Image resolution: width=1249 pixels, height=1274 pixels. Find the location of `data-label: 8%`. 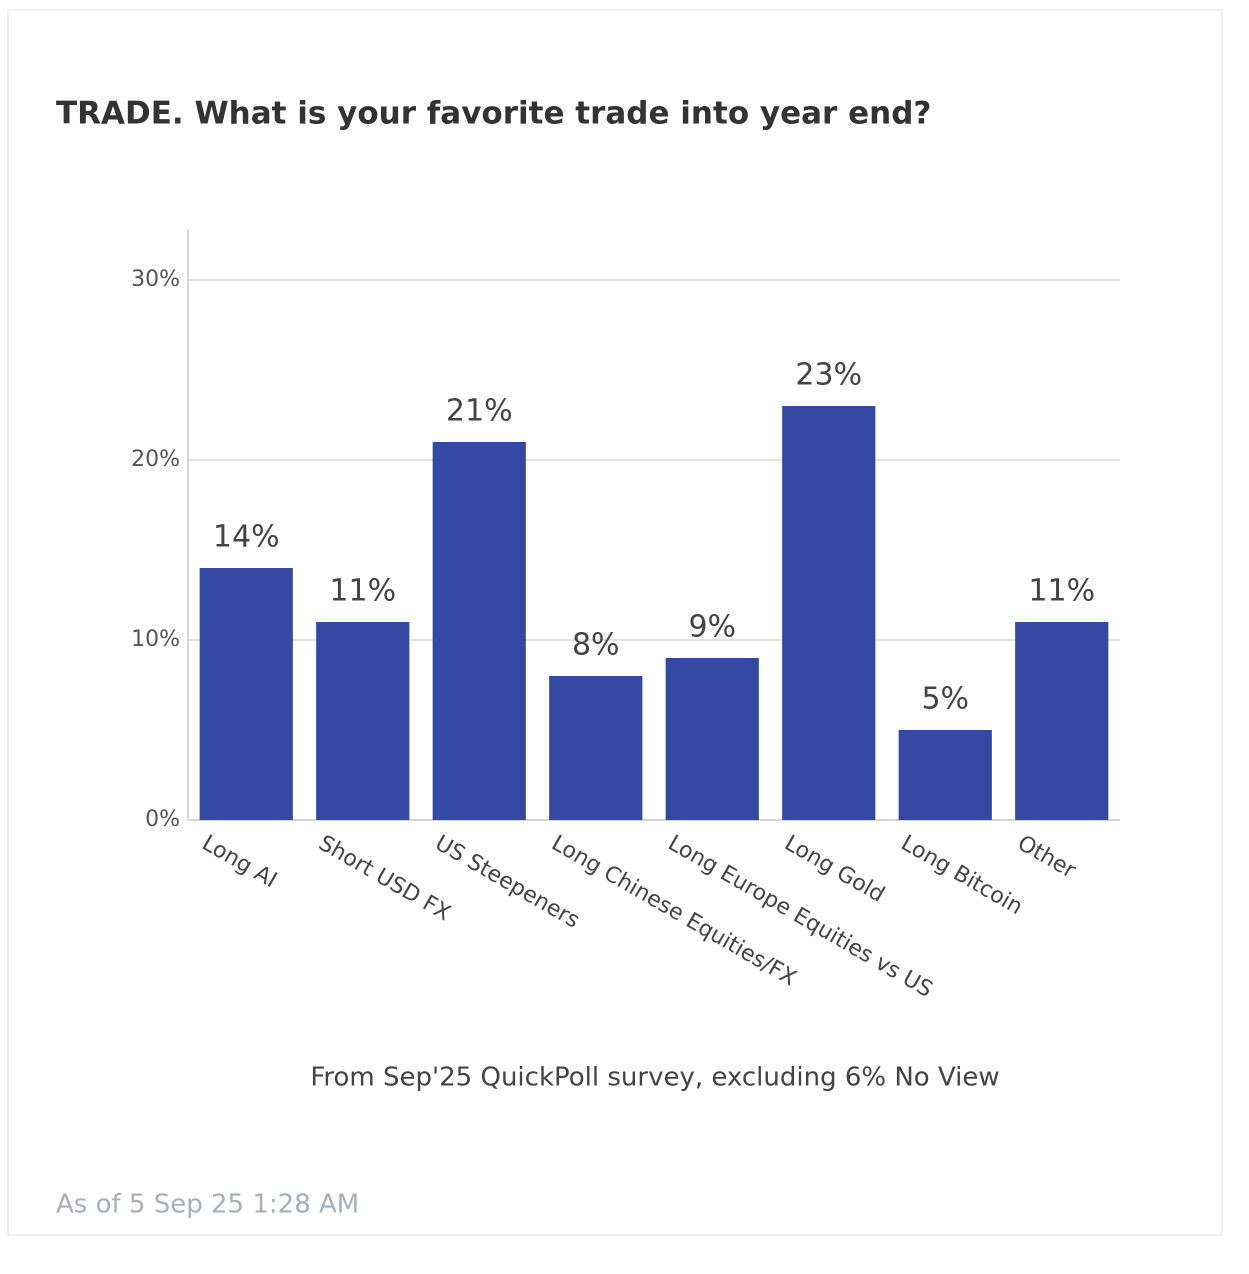

data-label: 8% is located at coordinates (596, 645).